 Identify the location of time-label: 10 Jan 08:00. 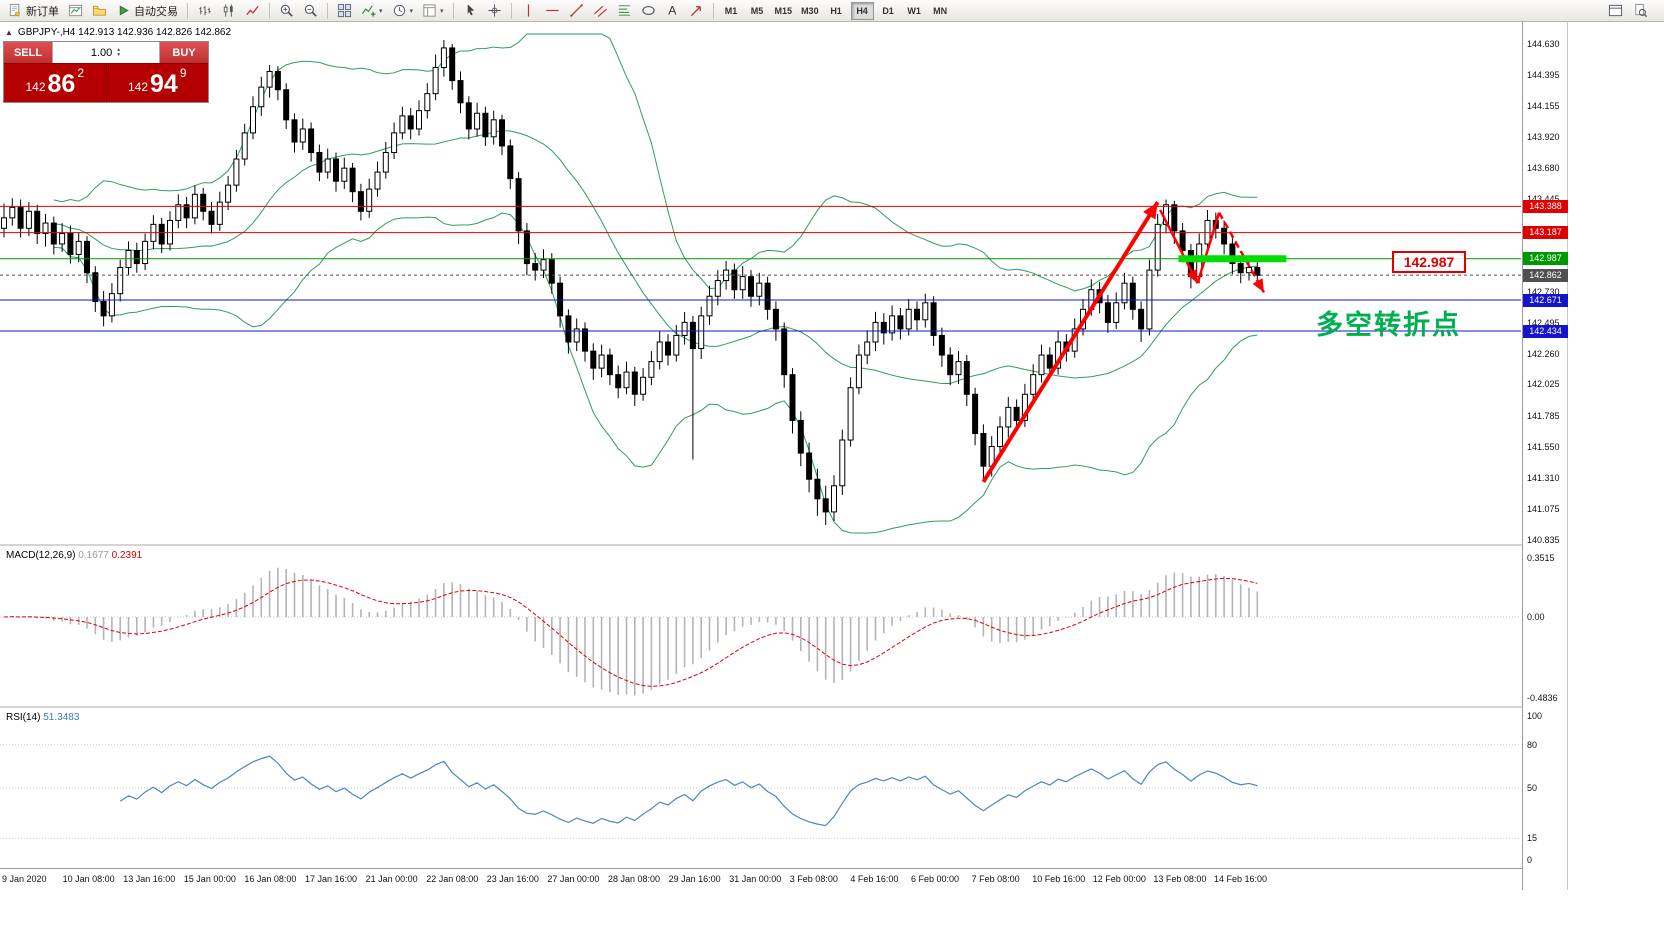
(88, 879).